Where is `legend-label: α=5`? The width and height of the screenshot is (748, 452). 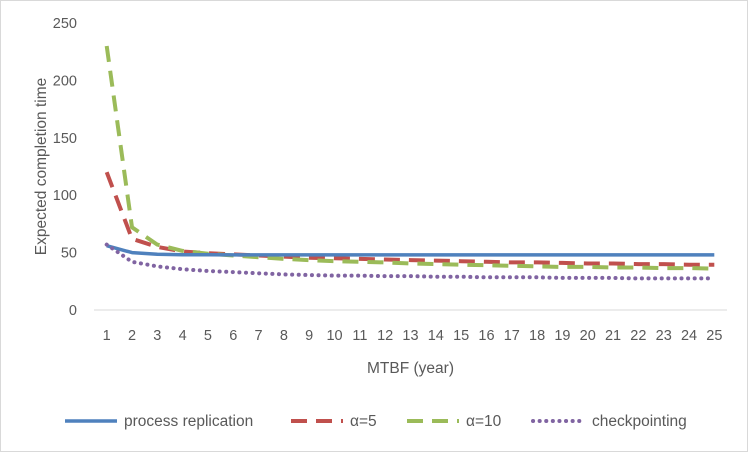 legend-label: α=5 is located at coordinates (363, 421).